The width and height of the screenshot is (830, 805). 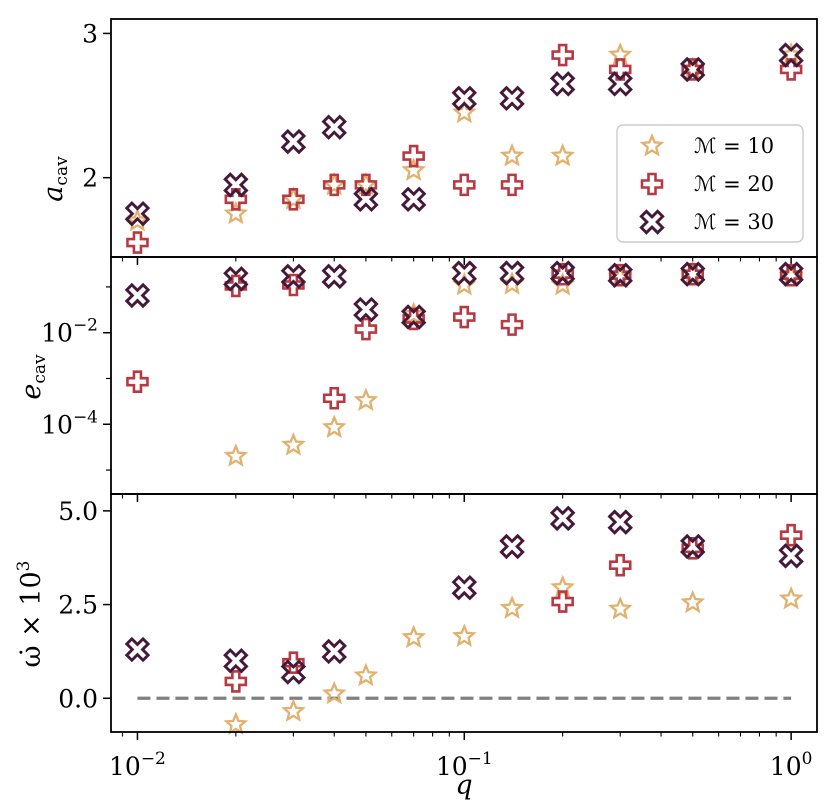 I want to click on xlabel-q: q, so click(x=463, y=785).